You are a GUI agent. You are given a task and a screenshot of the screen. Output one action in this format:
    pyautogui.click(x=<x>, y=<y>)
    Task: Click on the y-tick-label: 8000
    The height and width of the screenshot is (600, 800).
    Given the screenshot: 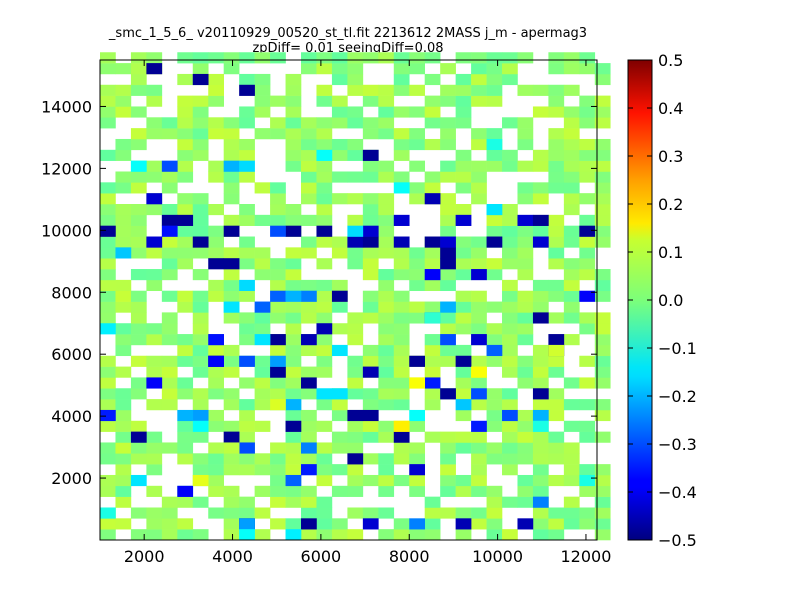 What is the action you would take?
    pyautogui.click(x=71, y=292)
    